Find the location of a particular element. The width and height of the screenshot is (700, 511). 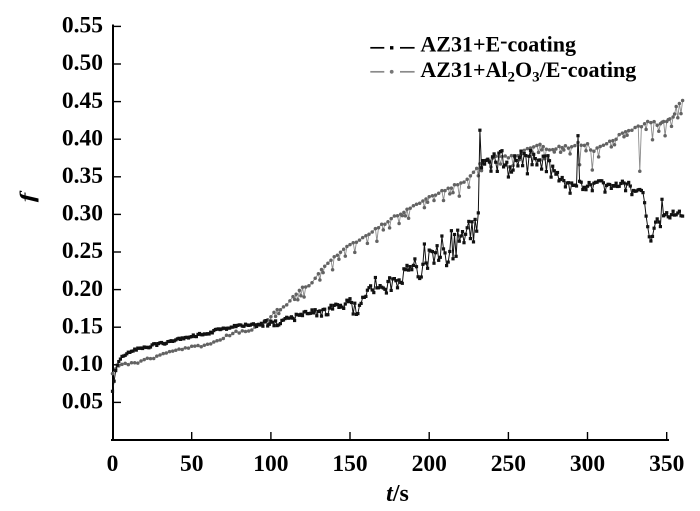

svg-text: 200 is located at coordinates (429, 464).